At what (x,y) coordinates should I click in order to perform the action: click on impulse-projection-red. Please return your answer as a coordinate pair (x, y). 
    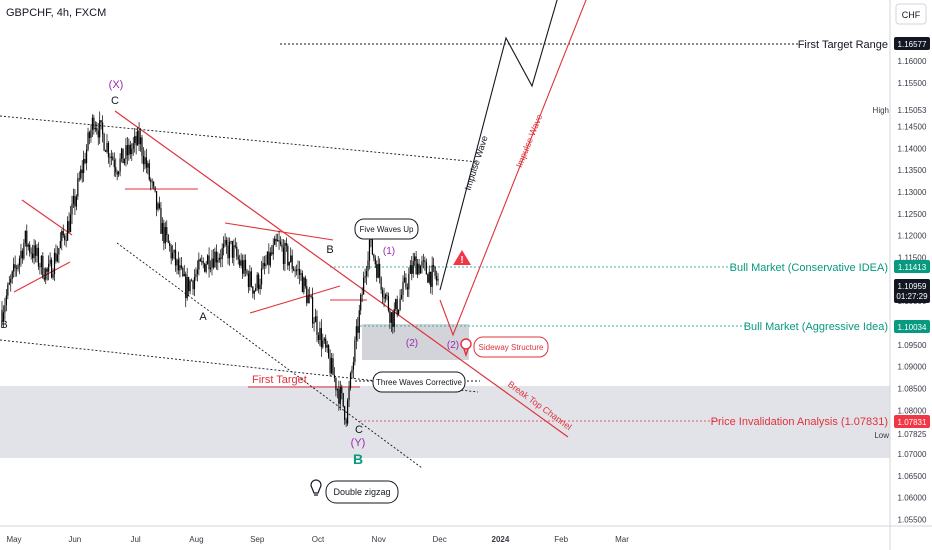
    Looking at the image, I should click on (513, 168).